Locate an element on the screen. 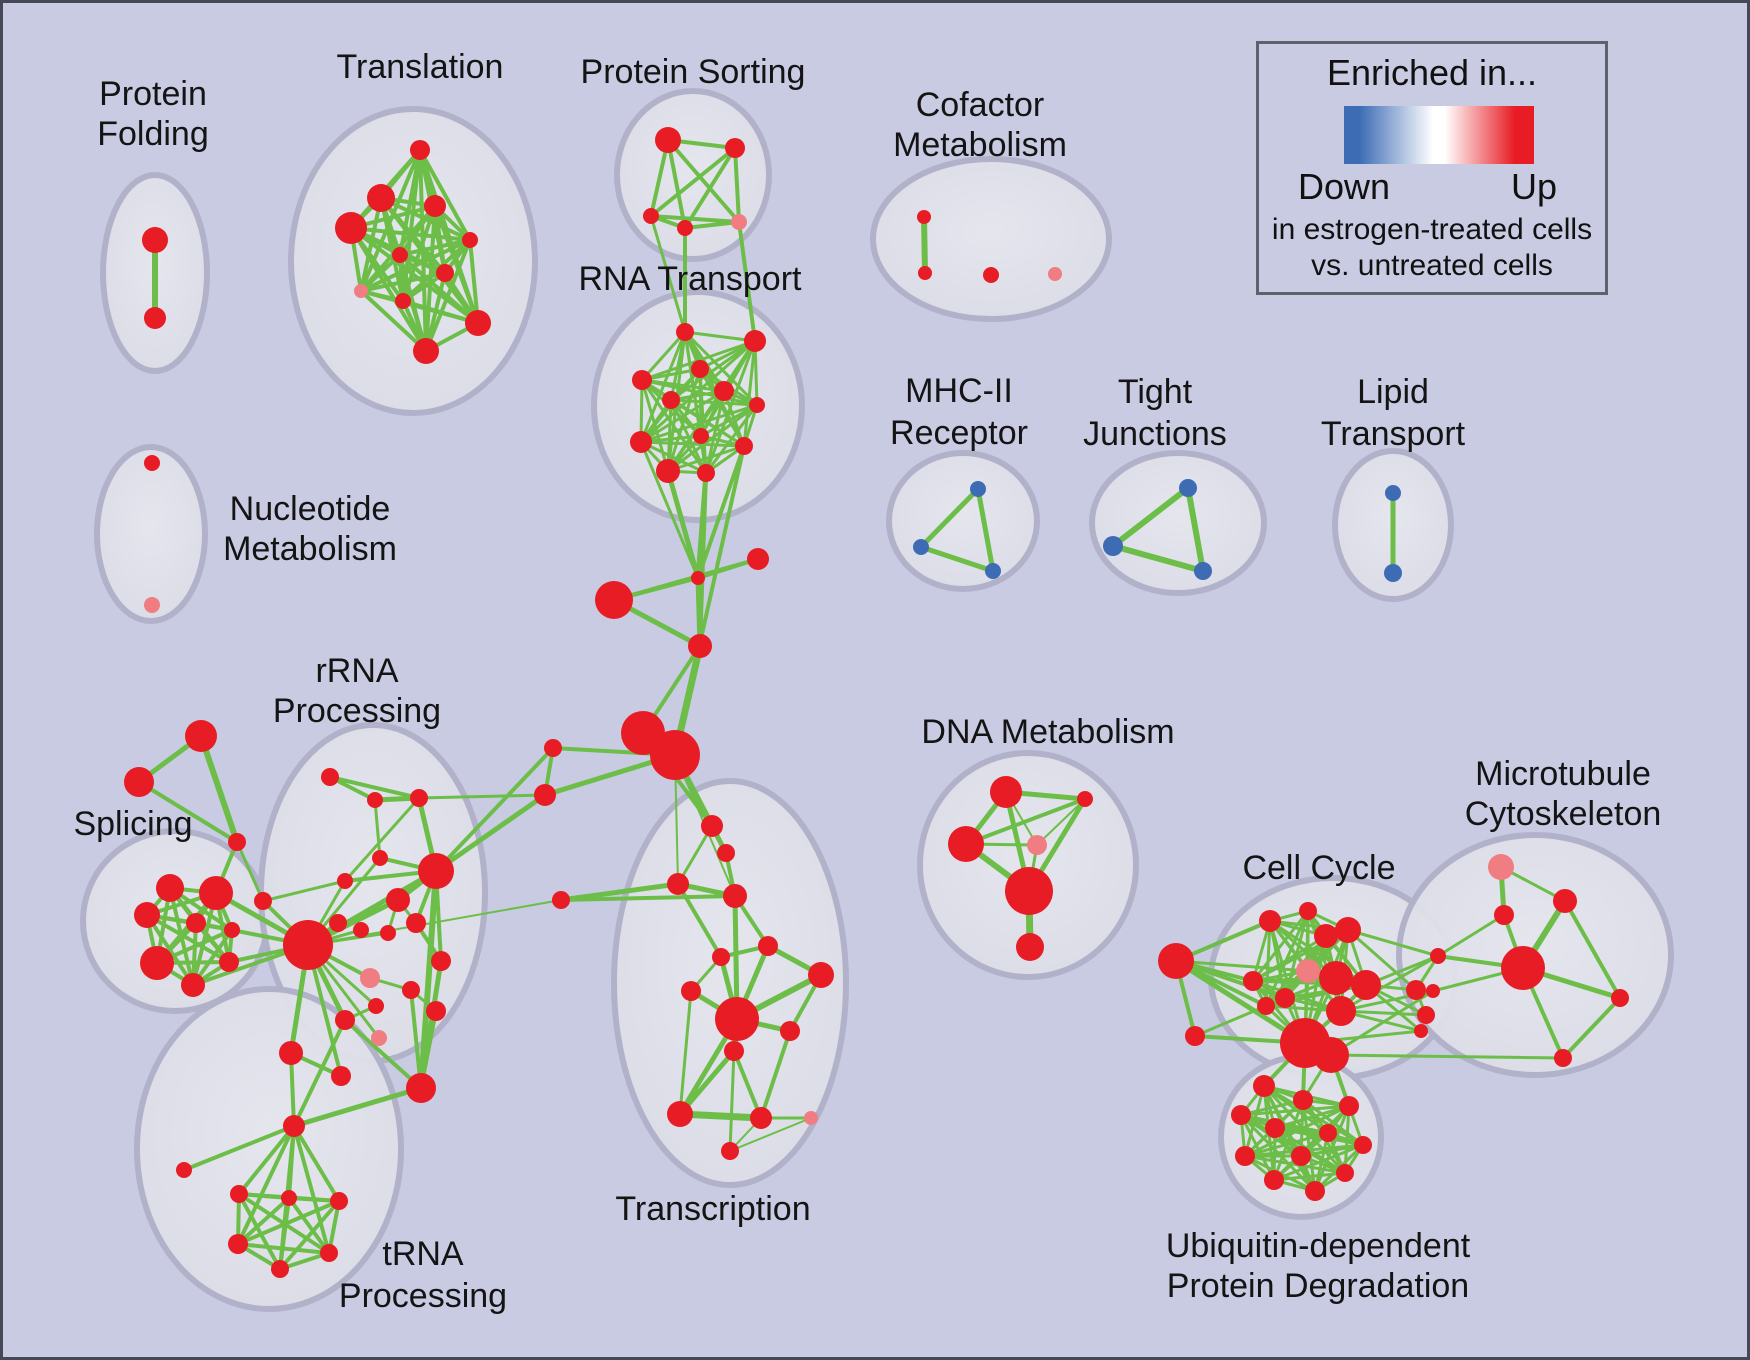 The image size is (1750, 1360). node-mh2 is located at coordinates (921, 547).